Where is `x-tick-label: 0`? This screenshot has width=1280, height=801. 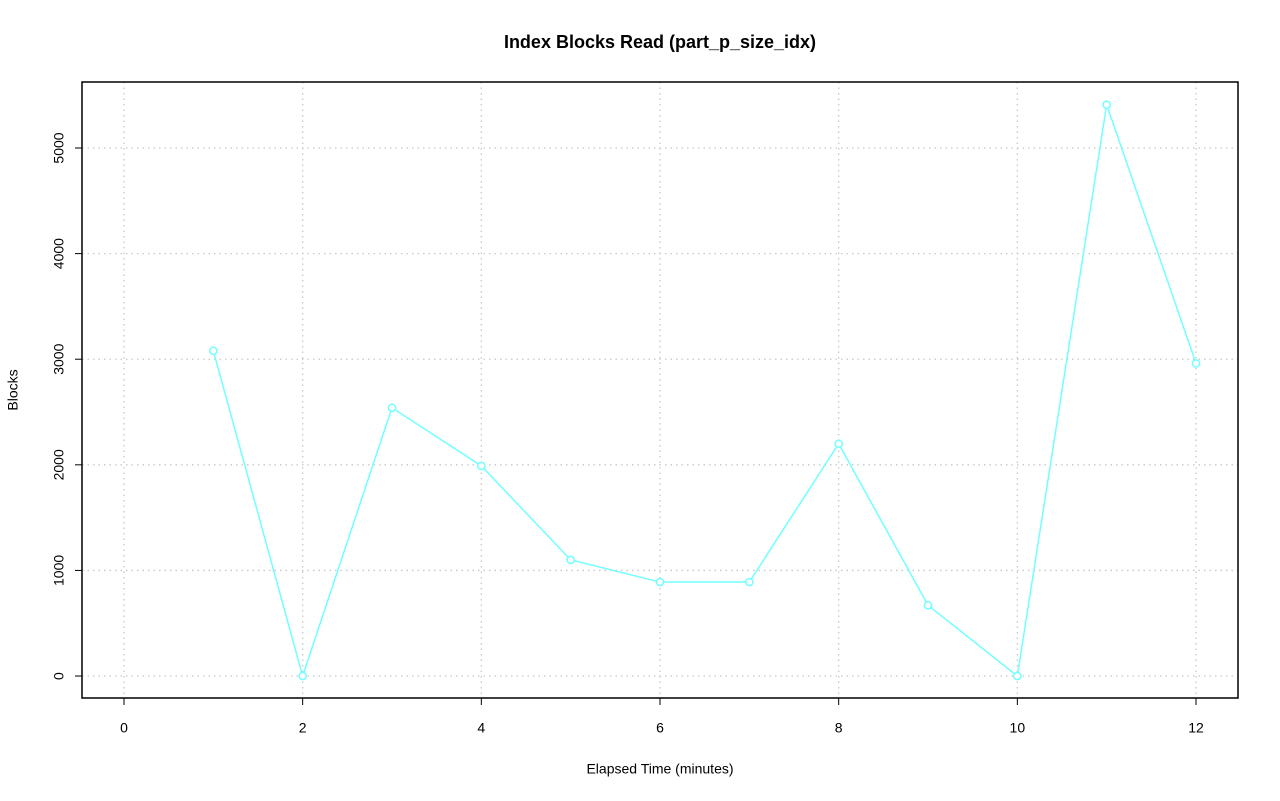 x-tick-label: 0 is located at coordinates (124, 728).